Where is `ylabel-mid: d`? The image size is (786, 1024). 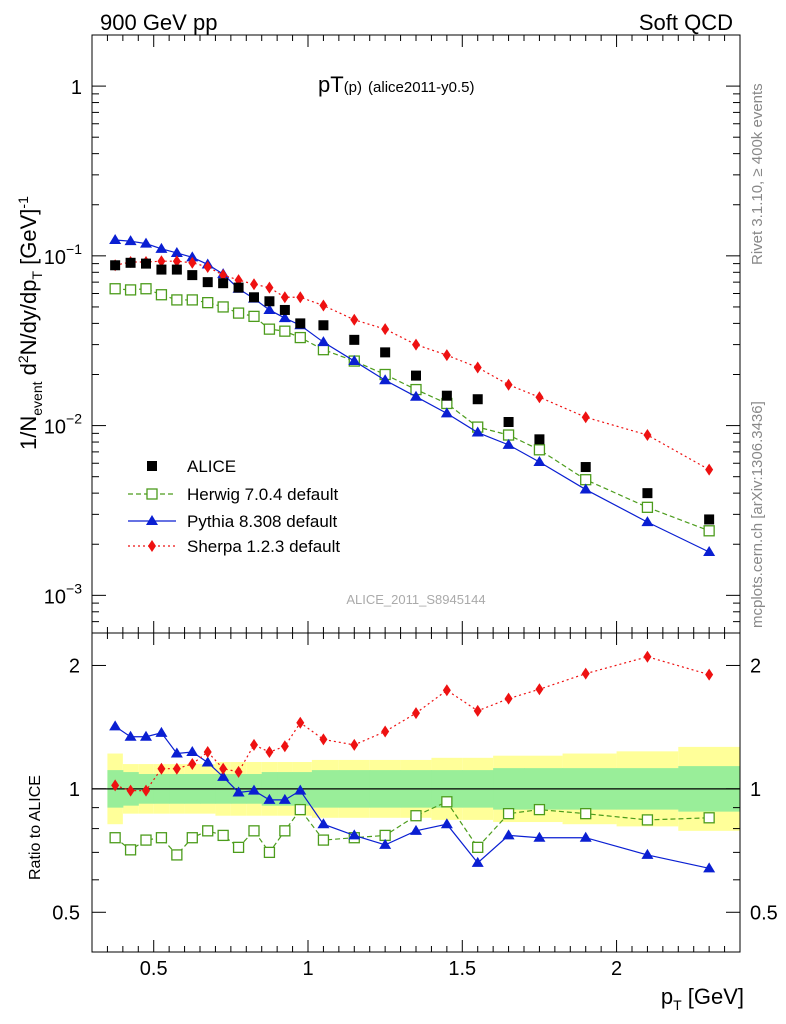
ylabel-mid: d is located at coordinates (28, 372).